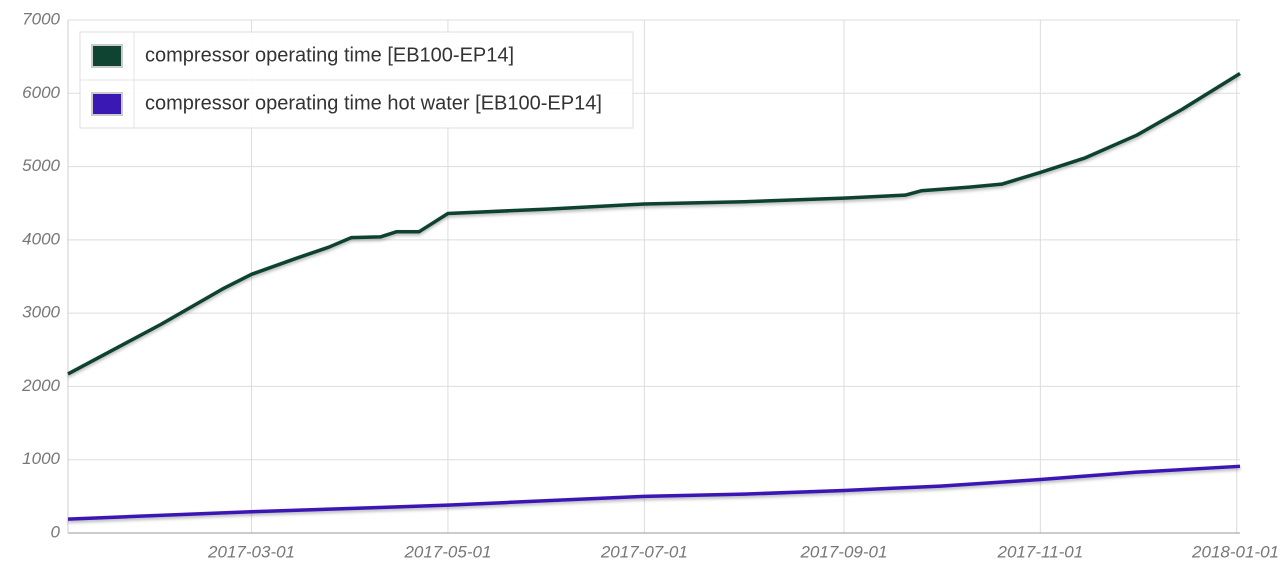  What do you see at coordinates (41, 92) in the screenshot?
I see `y-tick-label: 6000` at bounding box center [41, 92].